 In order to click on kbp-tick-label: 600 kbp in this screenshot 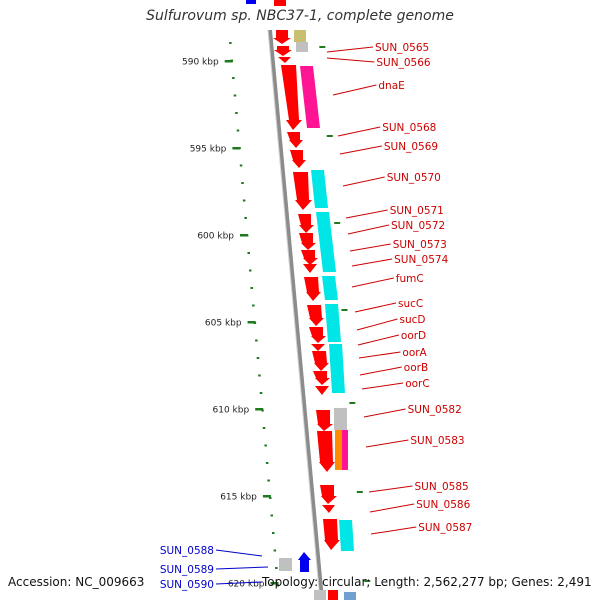, I will do `click(215, 237)`.